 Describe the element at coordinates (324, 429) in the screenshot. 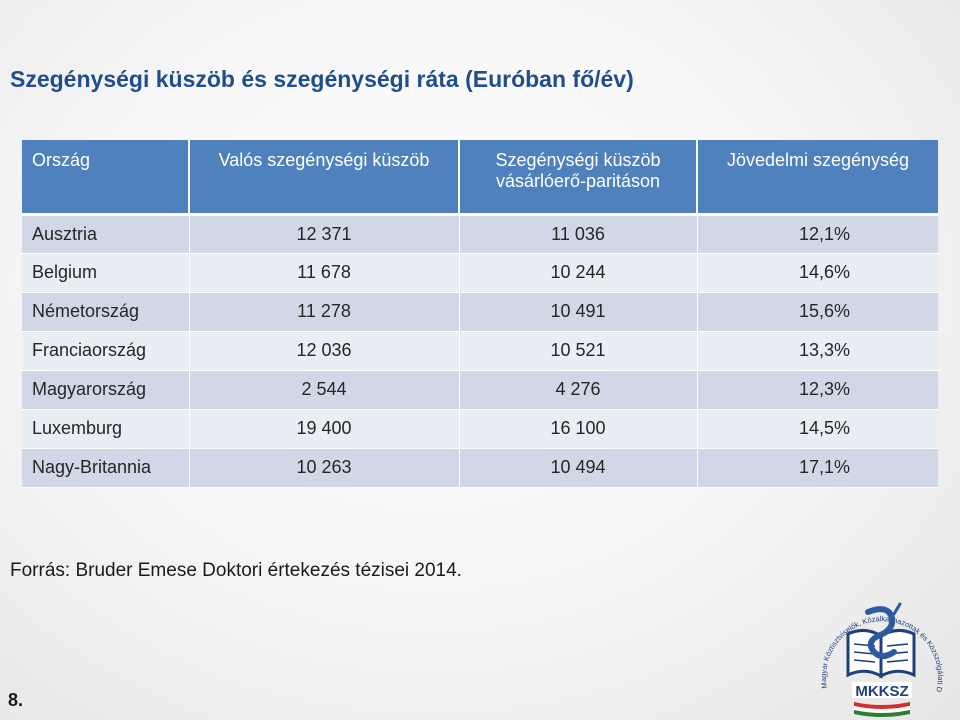

I see `cell-real-threshold: 19 400` at that location.